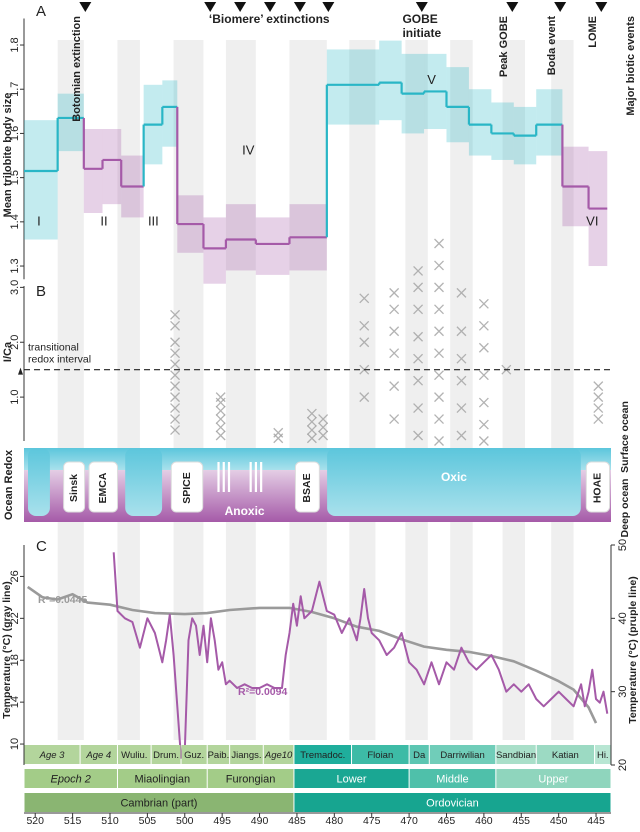 This screenshot has height=832, width=640. Describe the element at coordinates (7, 650) in the screenshot. I see `y-axis-title: Temperature (°C) (gray line)` at that location.